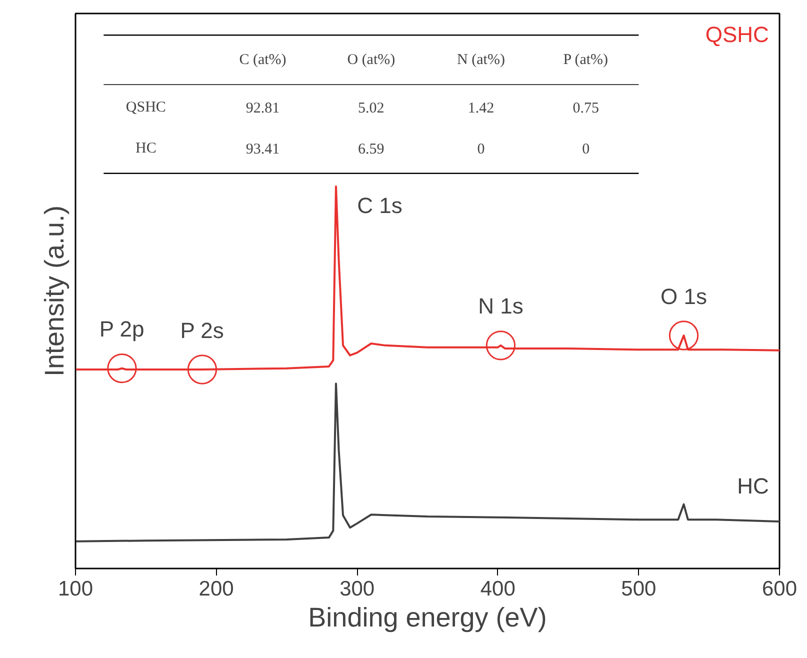 The image size is (807, 658). What do you see at coordinates (780, 589) in the screenshot?
I see `x-tick-label: 600` at bounding box center [780, 589].